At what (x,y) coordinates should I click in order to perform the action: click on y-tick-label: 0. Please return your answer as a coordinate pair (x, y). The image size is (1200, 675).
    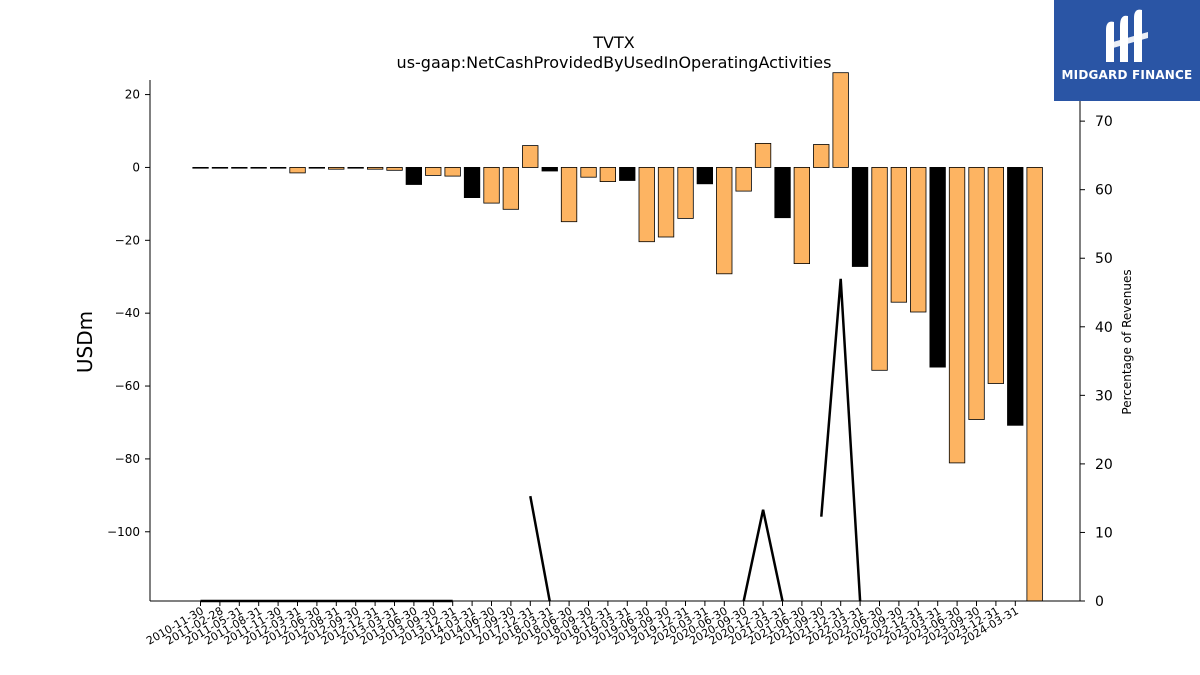
    Looking at the image, I should click on (136, 167).